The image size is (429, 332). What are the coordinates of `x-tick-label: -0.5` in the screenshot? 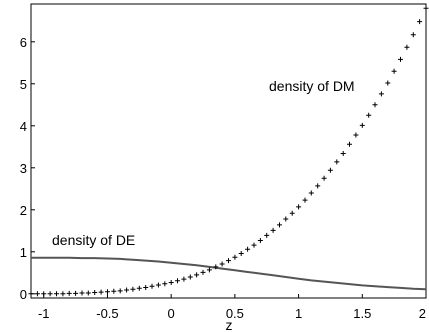 It's located at (107, 313).